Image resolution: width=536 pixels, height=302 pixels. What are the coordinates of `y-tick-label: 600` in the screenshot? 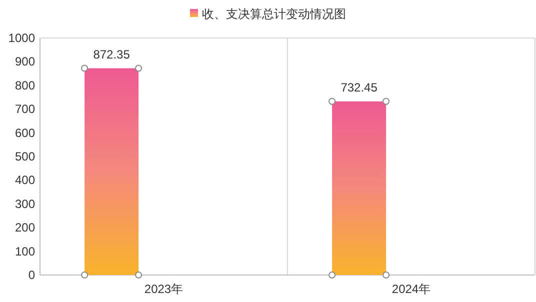 It's located at (25, 133).